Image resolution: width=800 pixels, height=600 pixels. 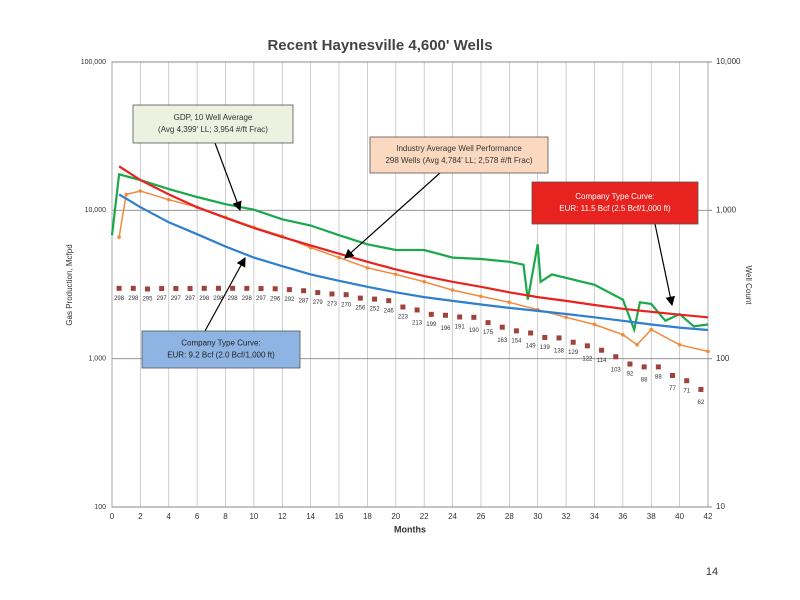 I want to click on x-tick-label: 2, so click(x=140, y=516).